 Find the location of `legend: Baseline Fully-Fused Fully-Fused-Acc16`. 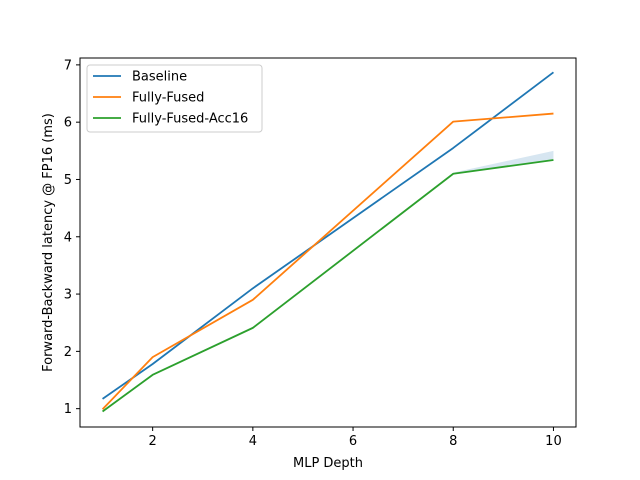

legend: Baseline Fully-Fused Fully-Fused-Acc16 is located at coordinates (174, 98).